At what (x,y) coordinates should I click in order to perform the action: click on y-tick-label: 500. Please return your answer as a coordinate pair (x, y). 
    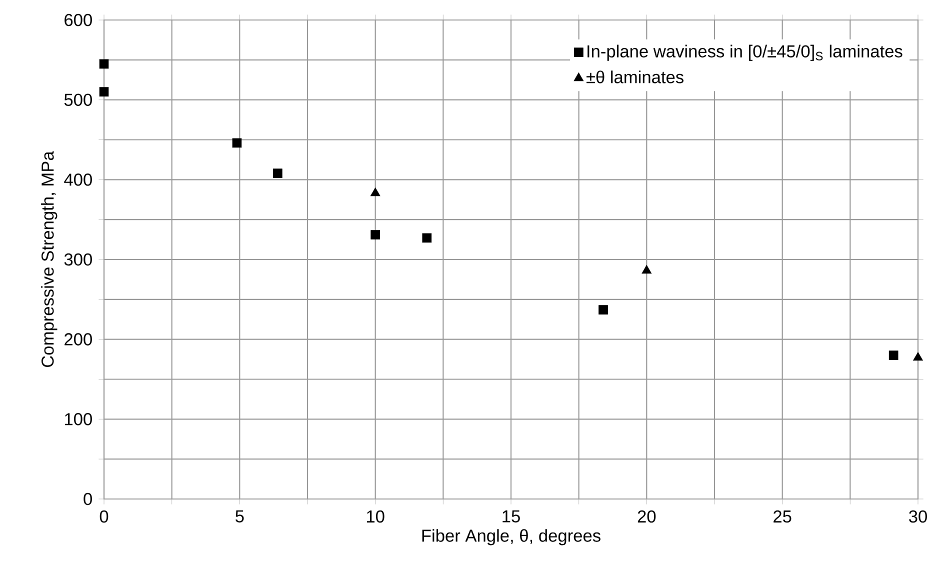
    Looking at the image, I should click on (78, 100).